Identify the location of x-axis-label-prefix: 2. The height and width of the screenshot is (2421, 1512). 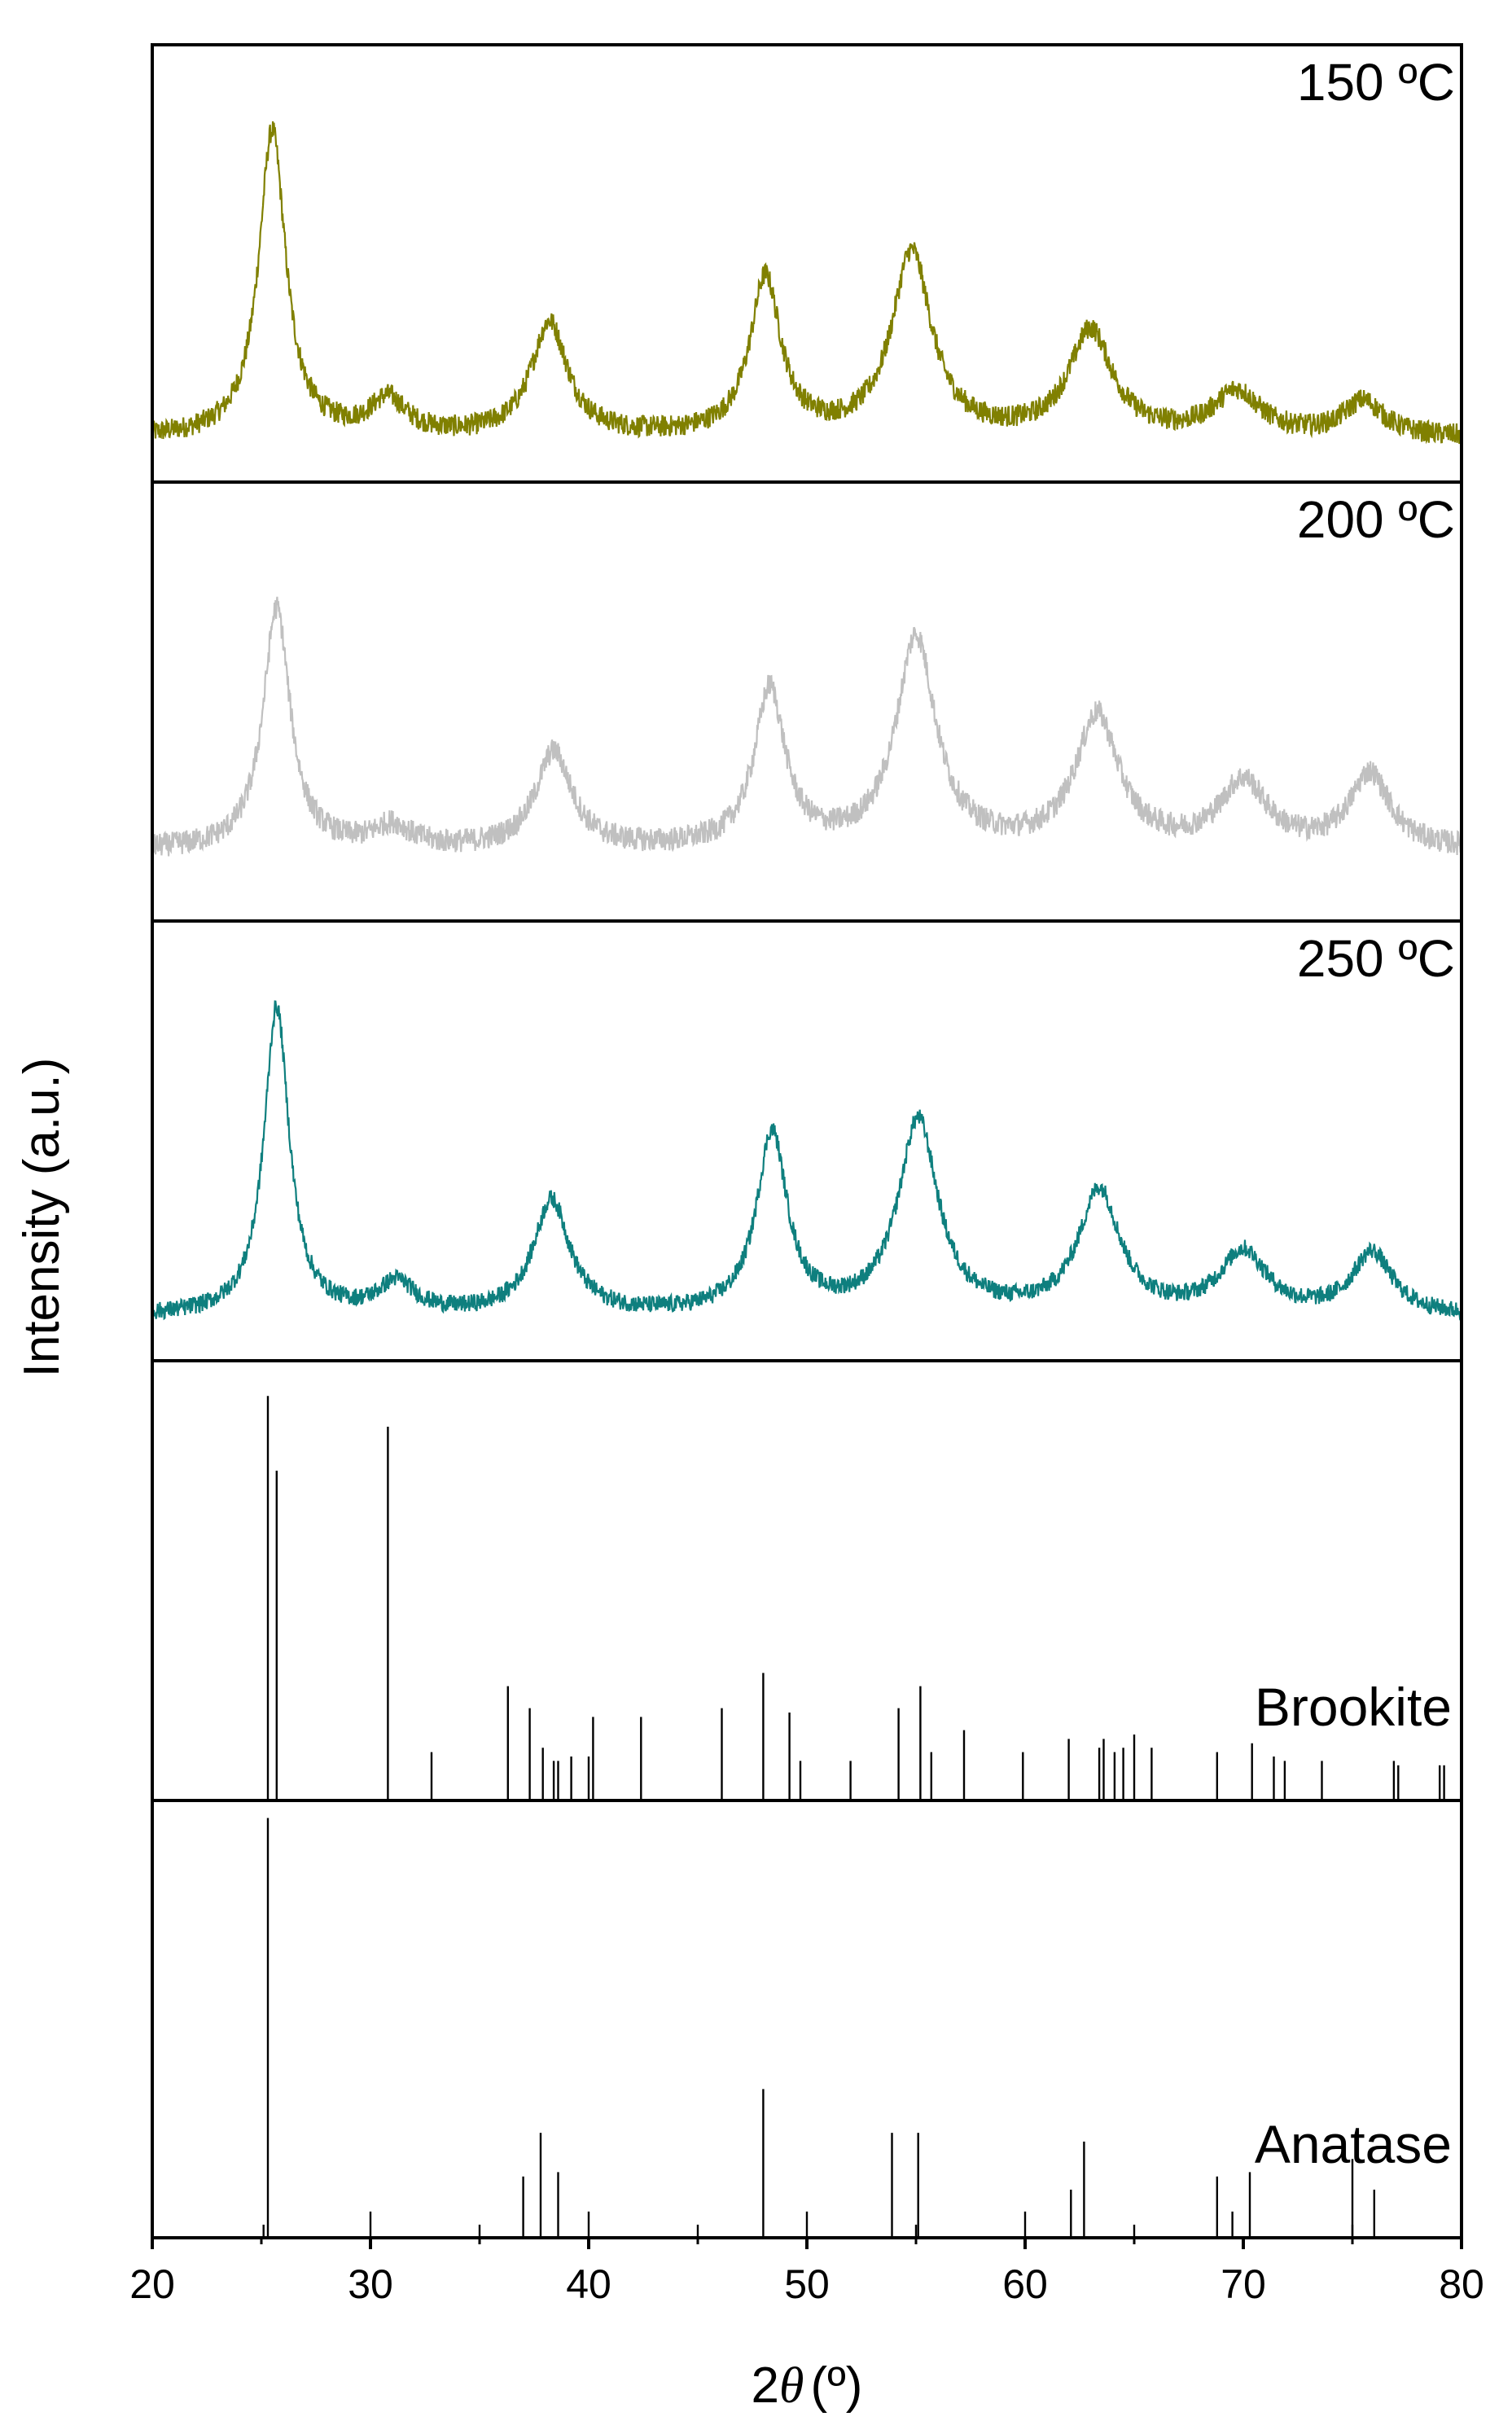
(765, 2385).